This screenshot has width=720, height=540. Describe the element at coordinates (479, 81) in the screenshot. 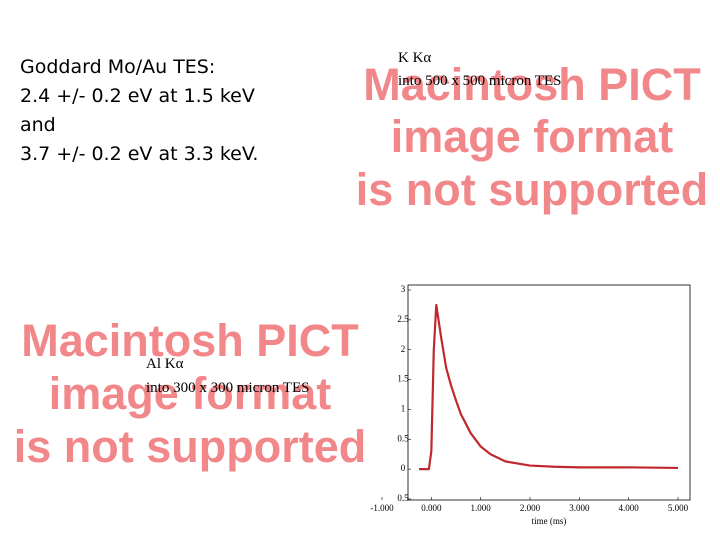

I see `caption: into 500 x 500 micron TES` at that location.